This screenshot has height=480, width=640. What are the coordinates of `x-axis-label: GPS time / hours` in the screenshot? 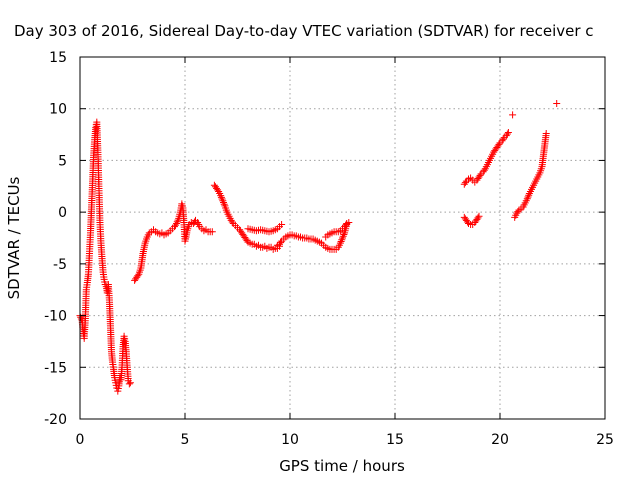 It's located at (342, 466).